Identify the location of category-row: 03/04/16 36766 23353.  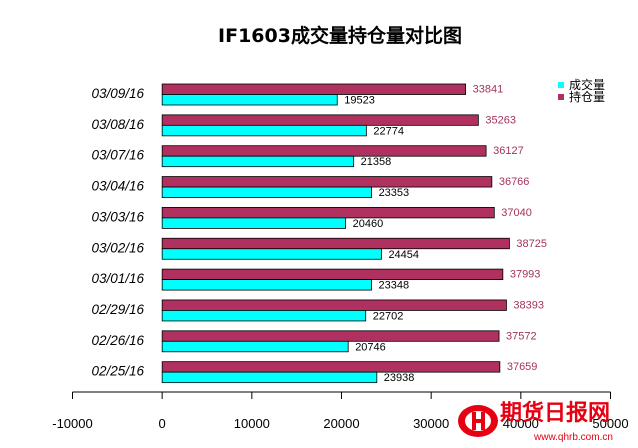
(310, 187).